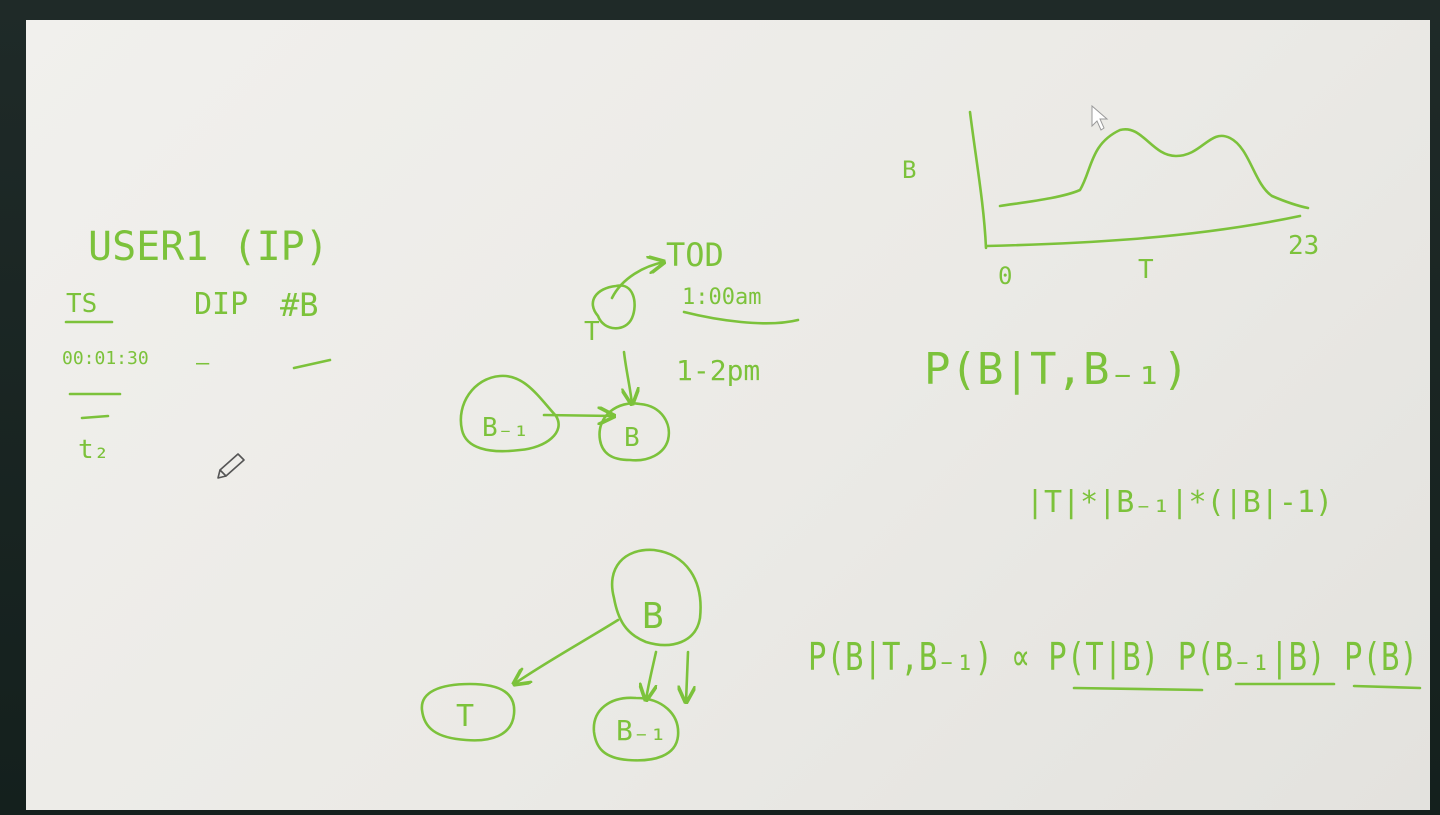  What do you see at coordinates (312, 364) in the screenshot?
I see `row1-b-dash` at bounding box center [312, 364].